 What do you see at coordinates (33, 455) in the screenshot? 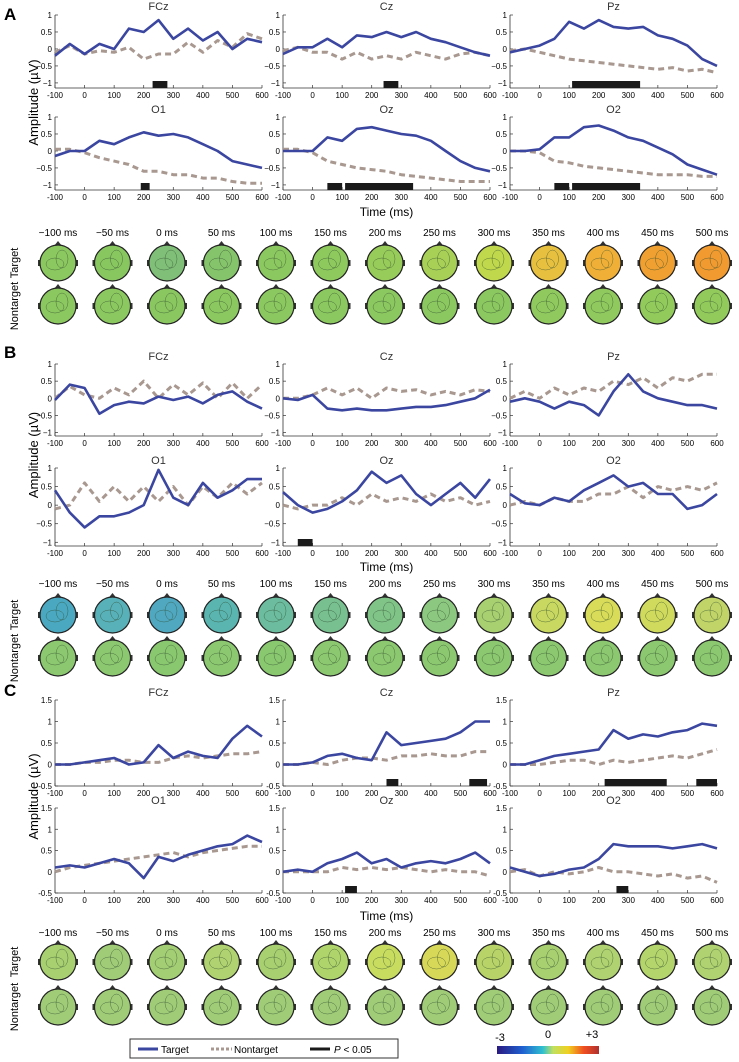
I see `y-axis-label: Amplitude (µV)` at bounding box center [33, 455].